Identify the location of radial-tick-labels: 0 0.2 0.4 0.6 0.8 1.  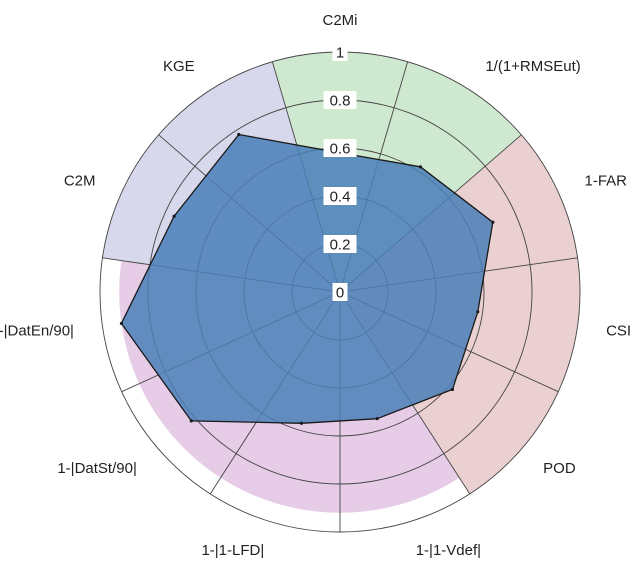
(340, 172).